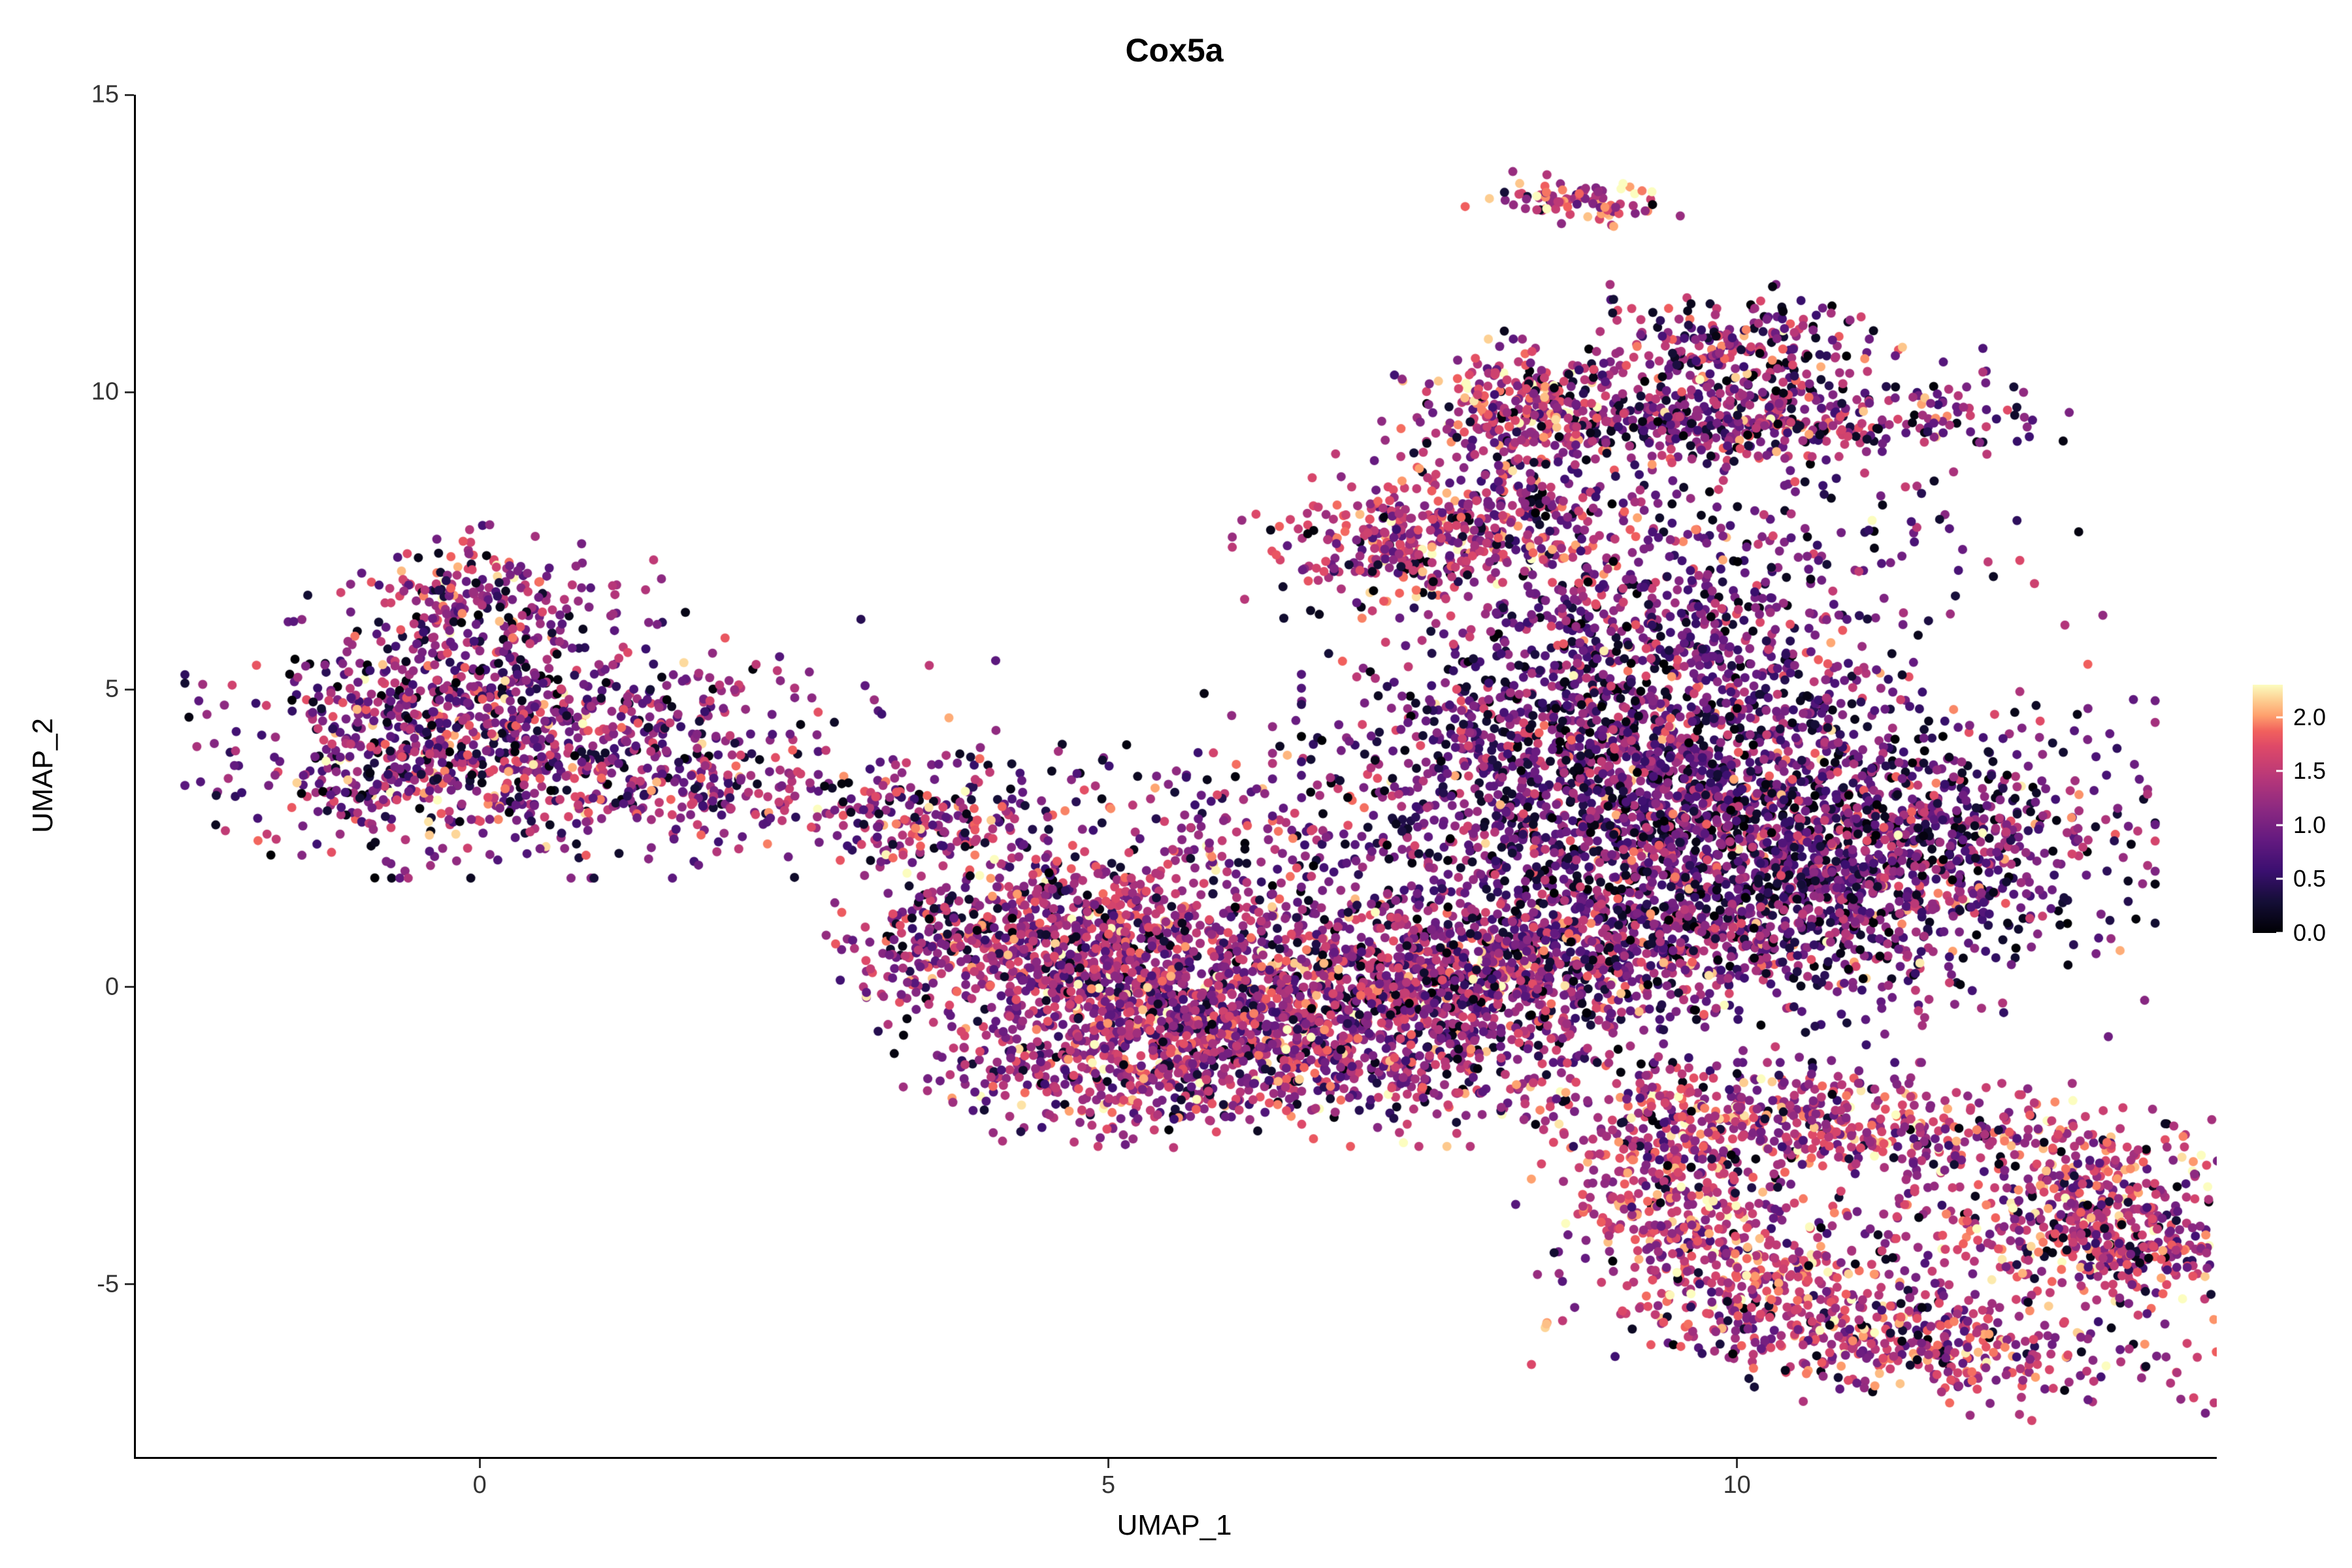  I want to click on y-tick-label: 0, so click(112, 987).